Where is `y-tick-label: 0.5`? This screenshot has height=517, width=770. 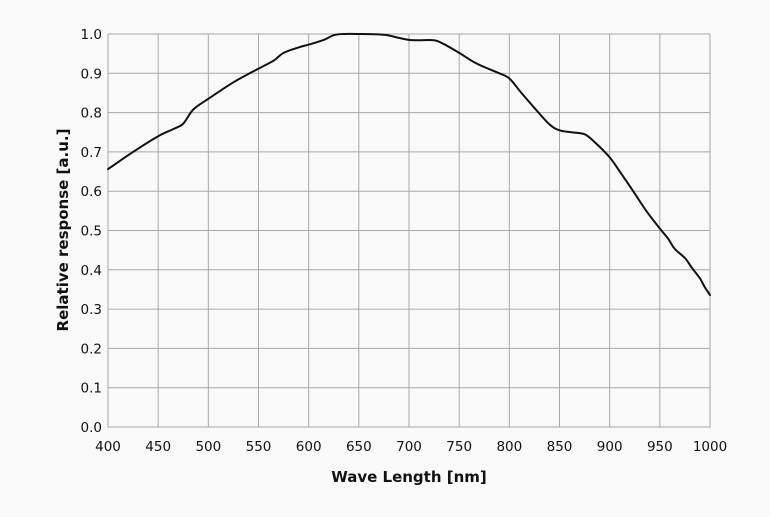
y-tick-label: 0.5 is located at coordinates (91, 232).